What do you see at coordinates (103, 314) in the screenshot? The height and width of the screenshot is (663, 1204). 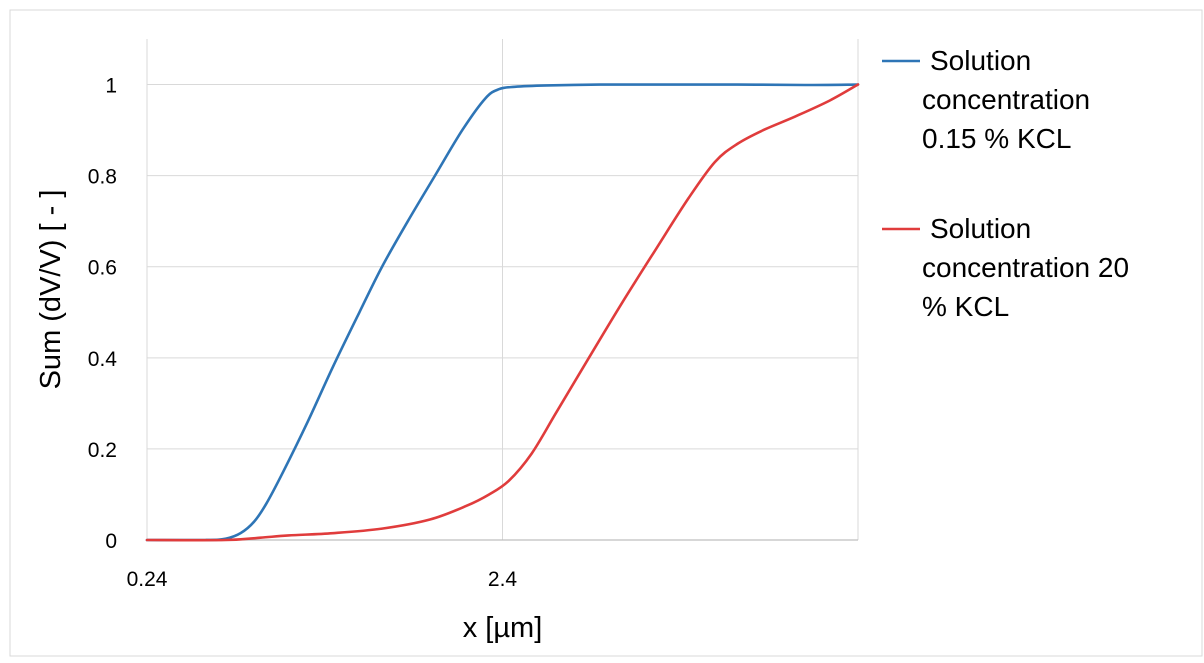 I see `y-tick-labels: 0 0.2 0.4 0.6 0.8 1` at bounding box center [103, 314].